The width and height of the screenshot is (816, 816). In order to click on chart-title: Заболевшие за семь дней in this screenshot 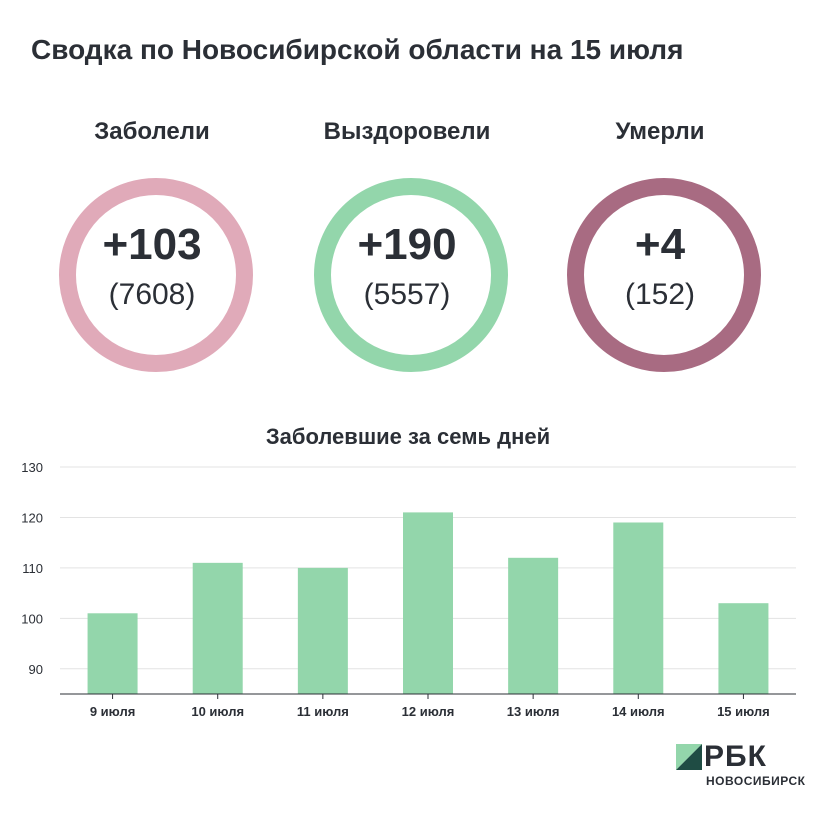, I will do `click(408, 436)`.